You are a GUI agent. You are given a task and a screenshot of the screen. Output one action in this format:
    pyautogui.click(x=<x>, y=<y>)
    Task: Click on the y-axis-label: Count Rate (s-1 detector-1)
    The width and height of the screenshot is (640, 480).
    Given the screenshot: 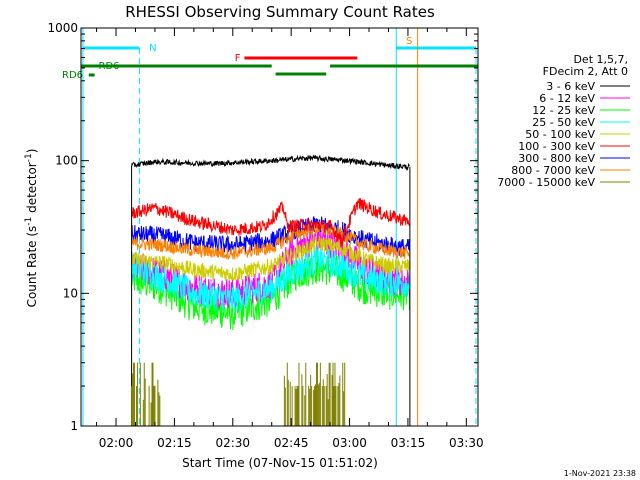 What is the action you would take?
    pyautogui.click(x=31, y=228)
    